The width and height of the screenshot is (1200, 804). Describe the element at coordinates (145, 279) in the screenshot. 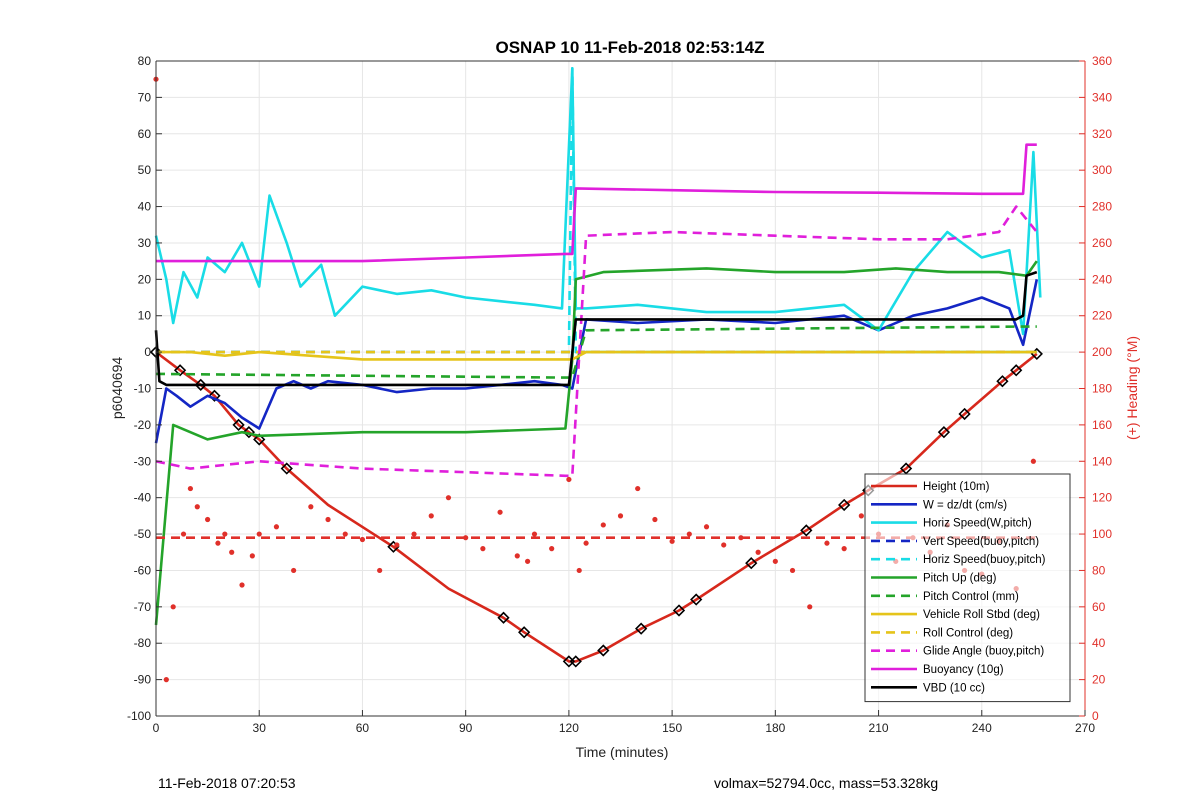

I see `y-tick-label: 20` at that location.